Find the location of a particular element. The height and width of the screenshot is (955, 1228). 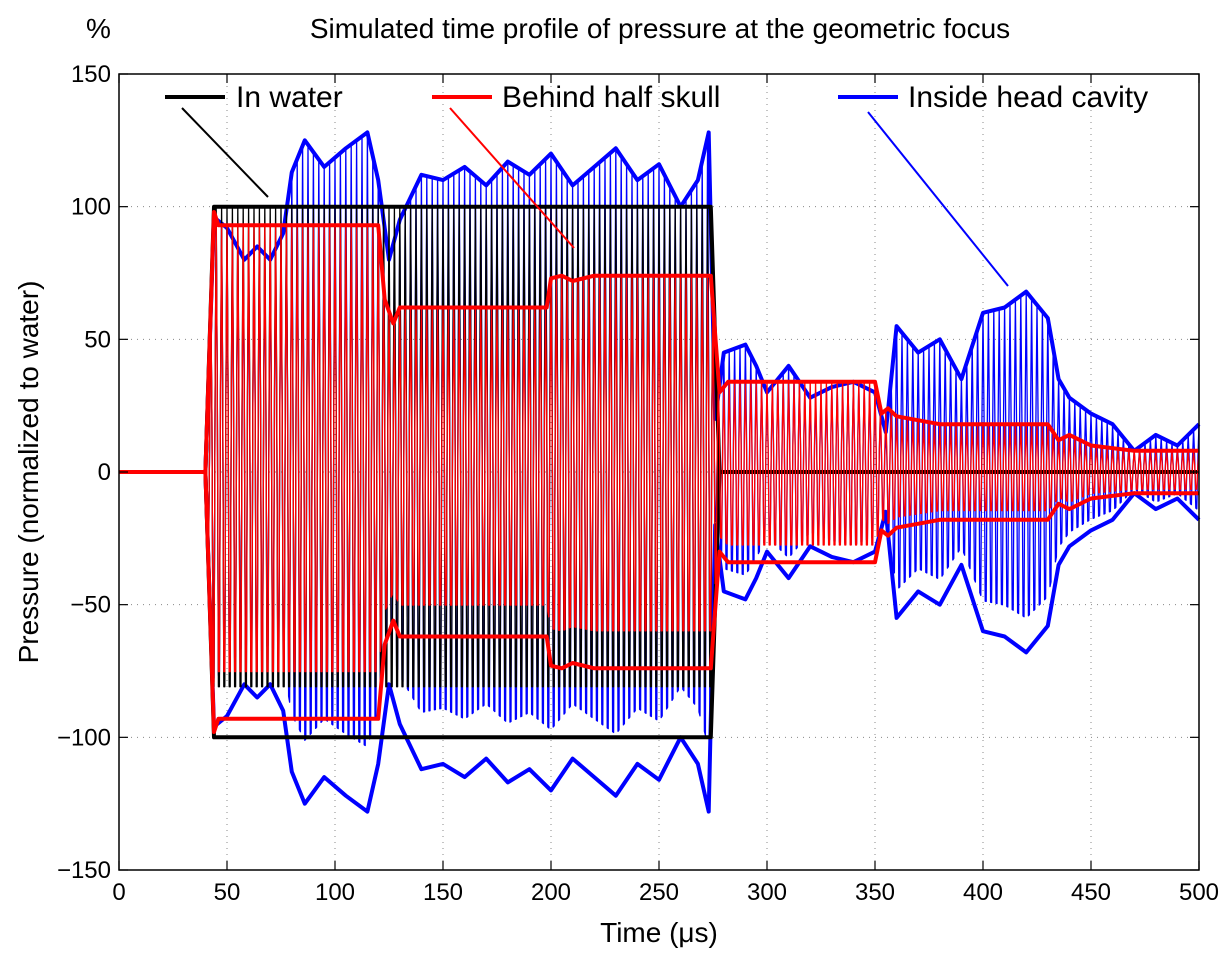

x-tick-label: 400 is located at coordinates (983, 892).